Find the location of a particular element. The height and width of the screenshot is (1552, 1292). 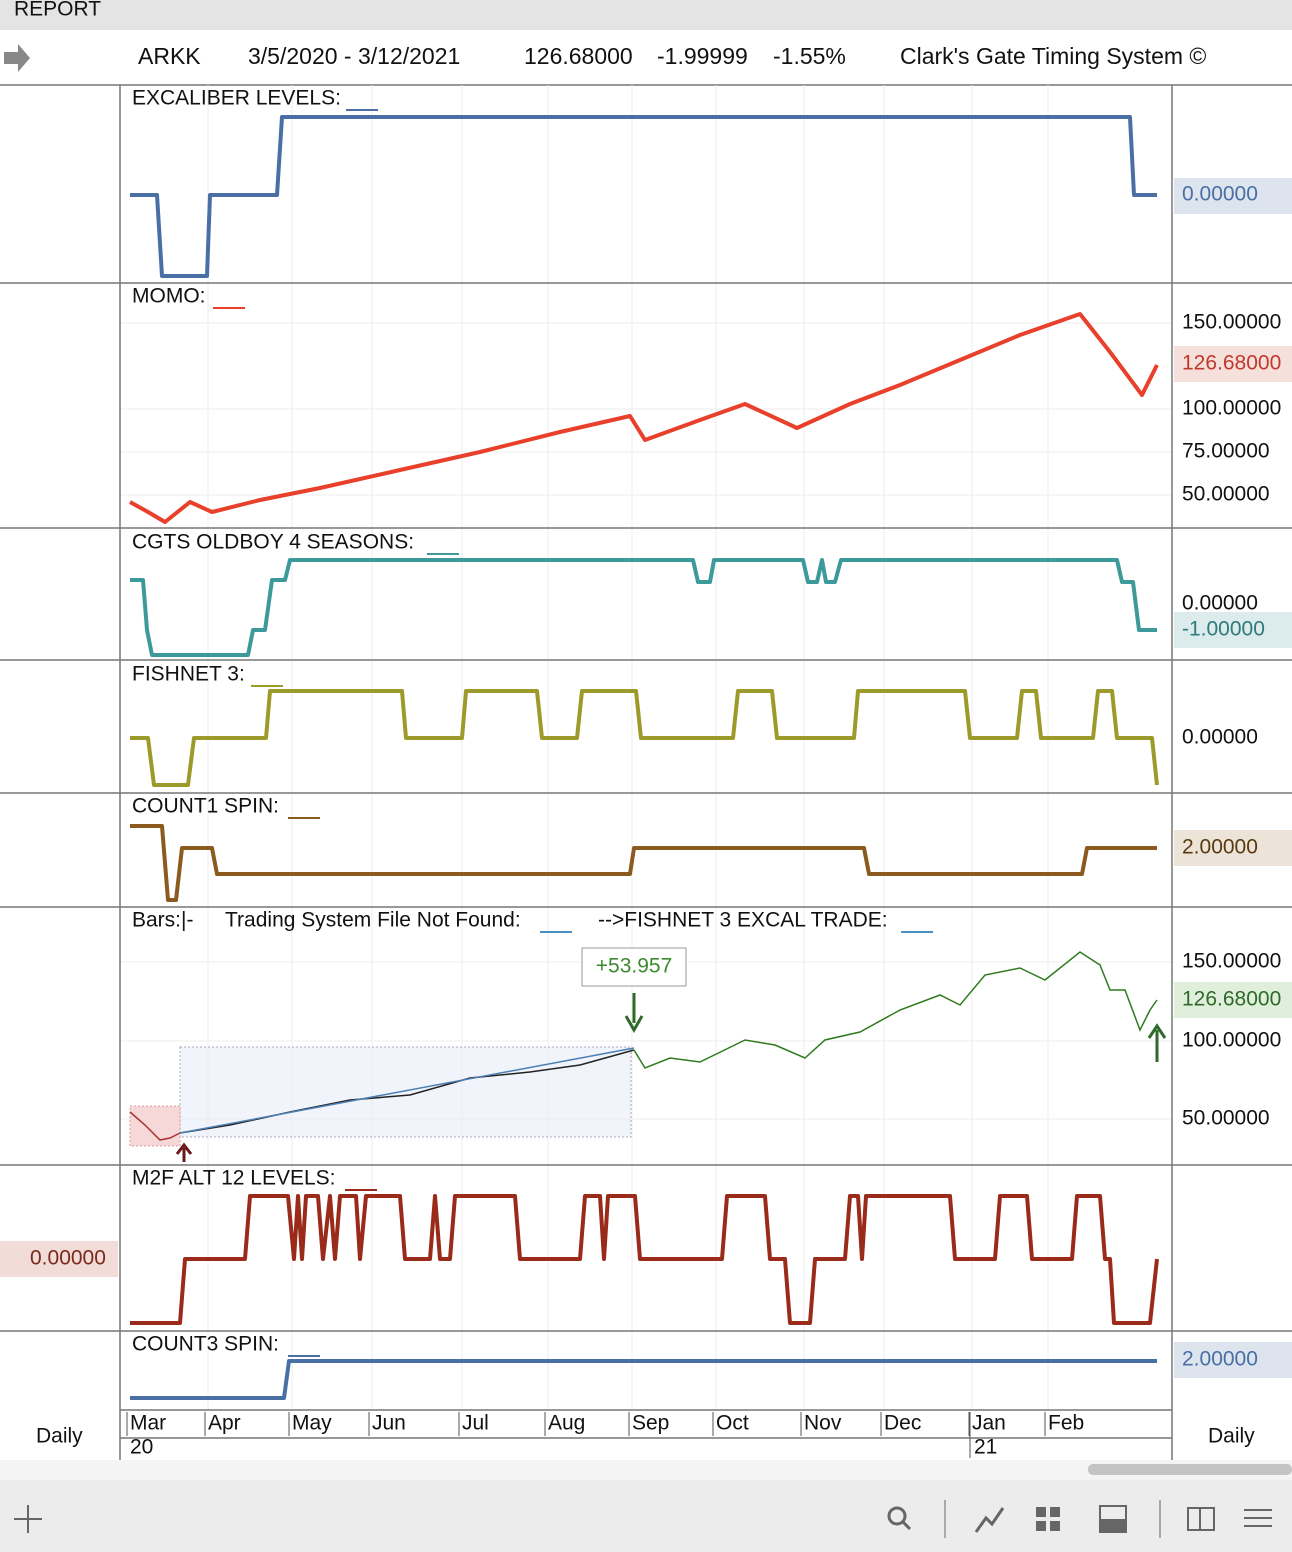

month-label: Oct is located at coordinates (732, 1423).